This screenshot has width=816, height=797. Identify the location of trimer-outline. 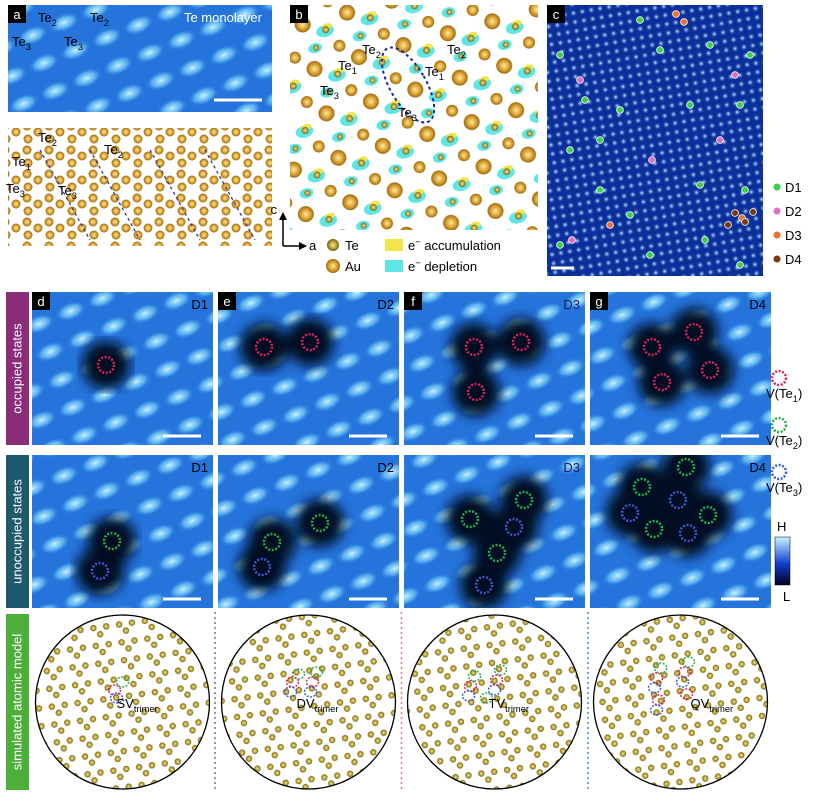
(408, 85).